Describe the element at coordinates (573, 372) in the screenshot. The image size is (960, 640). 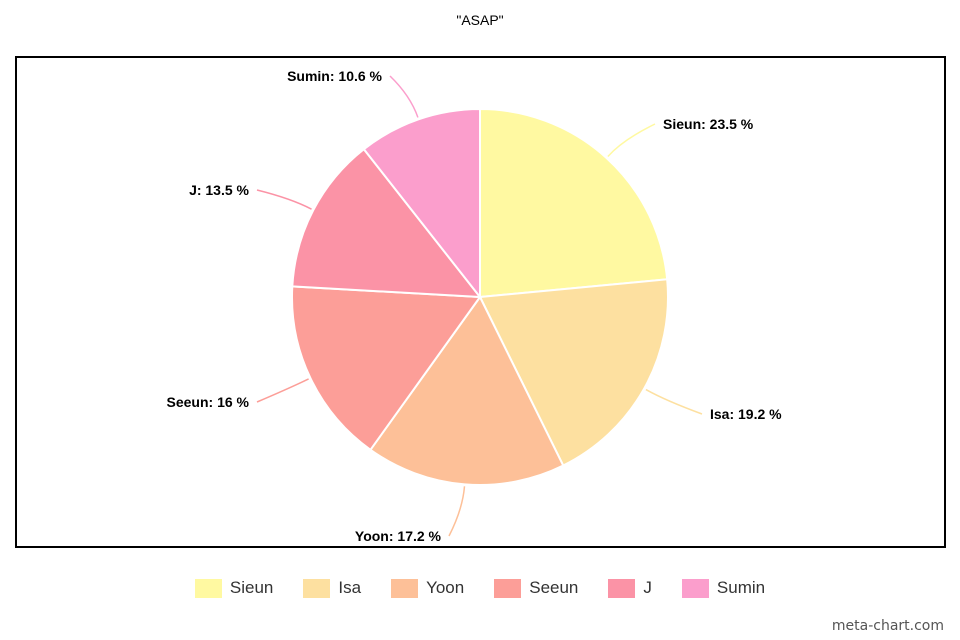
I see `pie-slice-isa` at that location.